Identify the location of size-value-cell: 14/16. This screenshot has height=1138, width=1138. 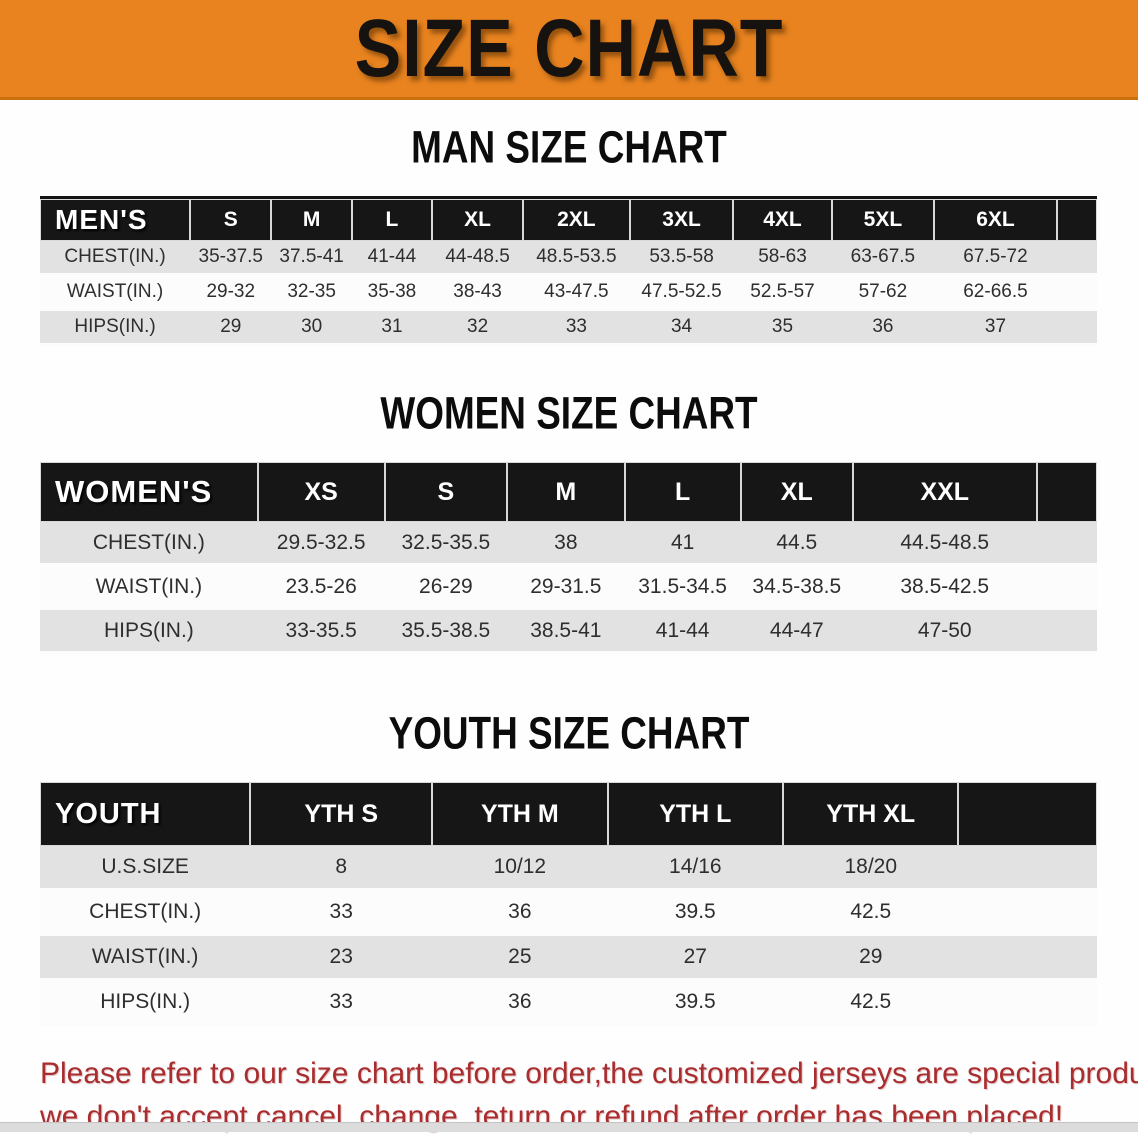
(695, 868).